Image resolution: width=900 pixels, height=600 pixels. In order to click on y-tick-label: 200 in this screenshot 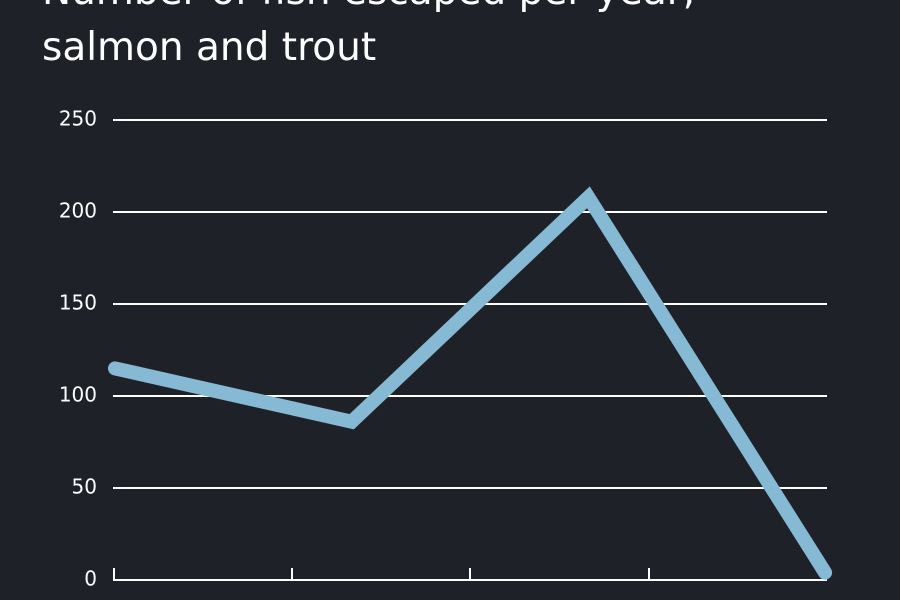, I will do `click(78, 211)`.